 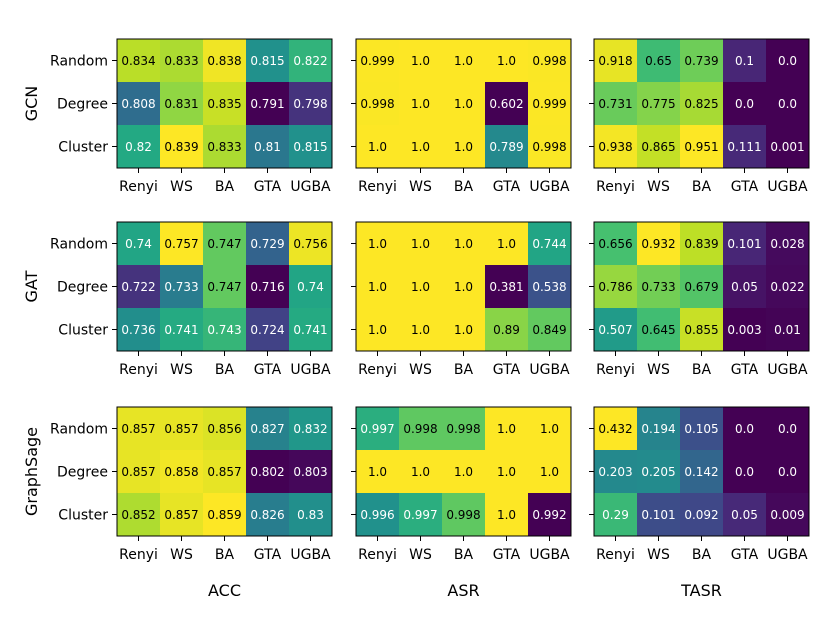 I want to click on cell-label-gat-acc-r0-c2: 0.747, so click(x=224, y=244).